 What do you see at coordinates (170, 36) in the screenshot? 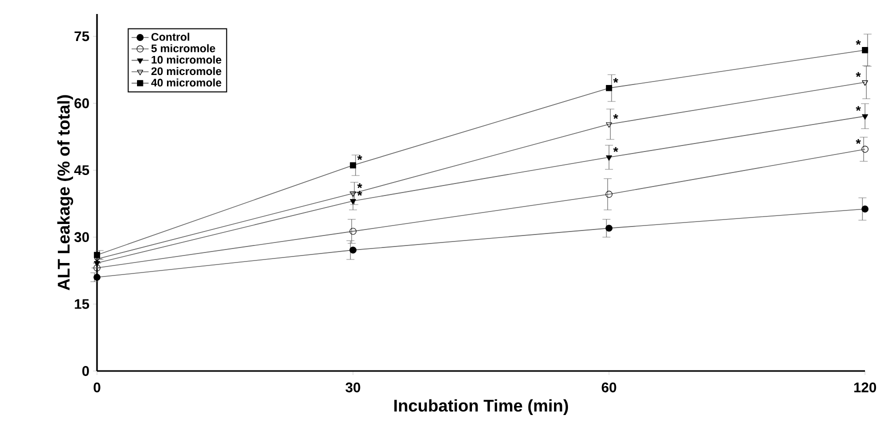
I see `legend-label: Control` at bounding box center [170, 36].